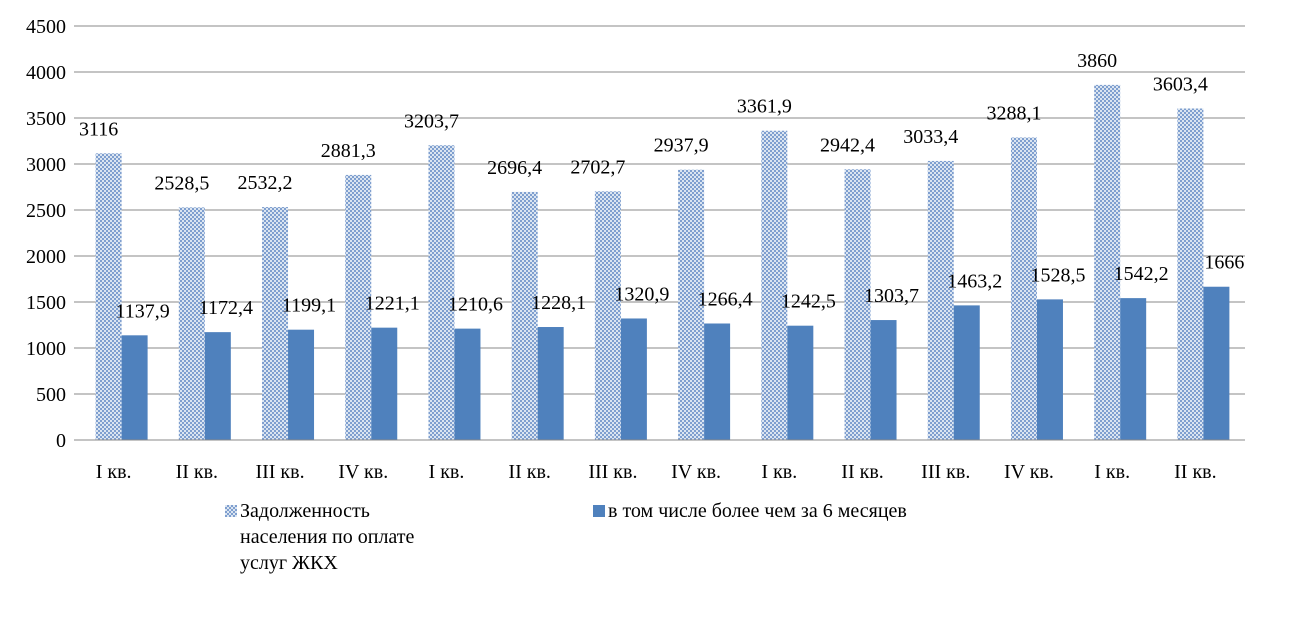 This screenshot has height=643, width=1290. What do you see at coordinates (46, 165) in the screenshot?
I see `y-tick-label: 3000` at bounding box center [46, 165].